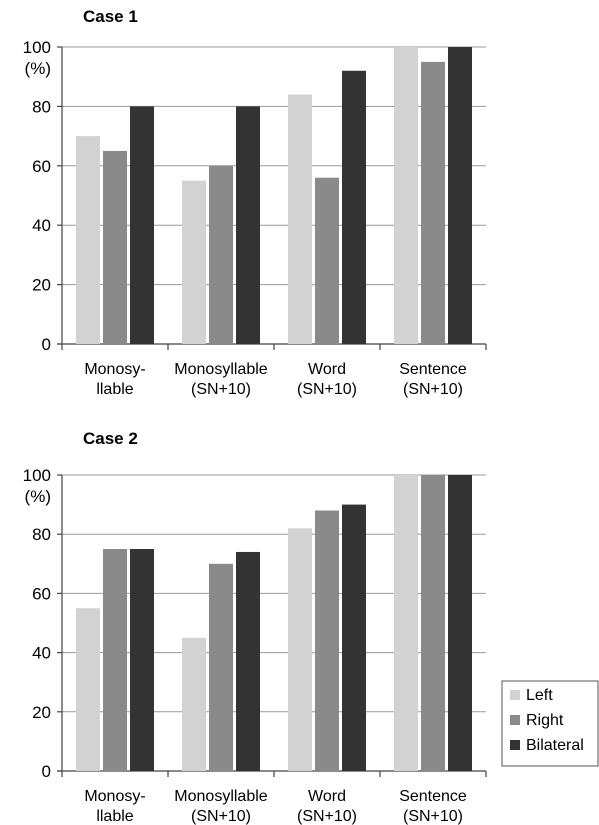 The image size is (599, 825). What do you see at coordinates (515, 695) in the screenshot?
I see `legend-swatch-left` at bounding box center [515, 695].